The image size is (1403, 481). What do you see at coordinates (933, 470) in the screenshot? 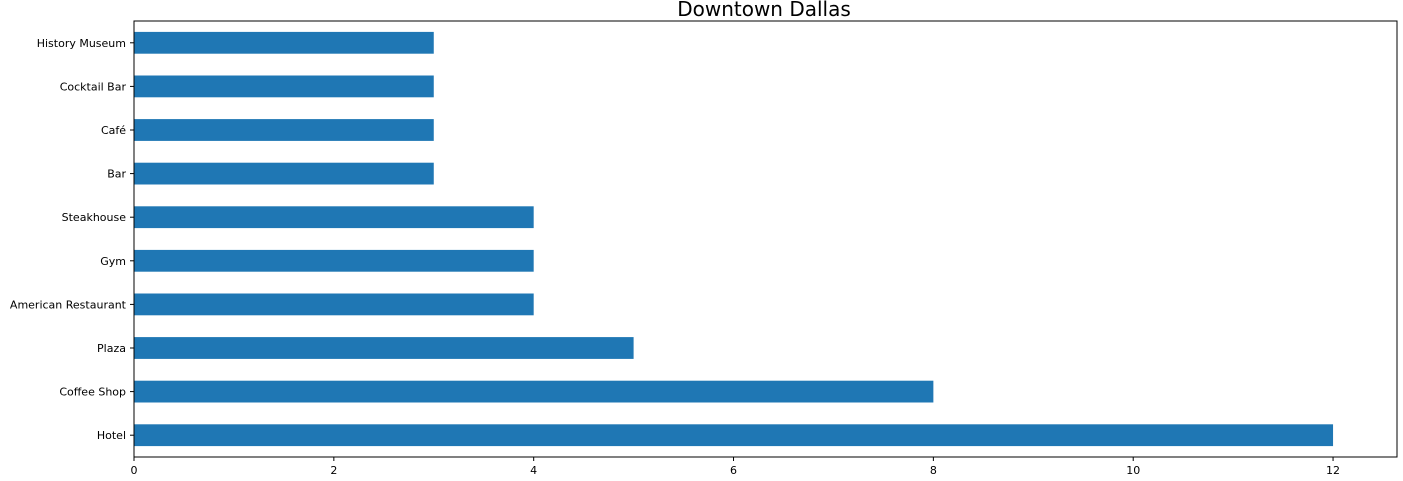
I see `x-tick-label: 8` at bounding box center [933, 470].